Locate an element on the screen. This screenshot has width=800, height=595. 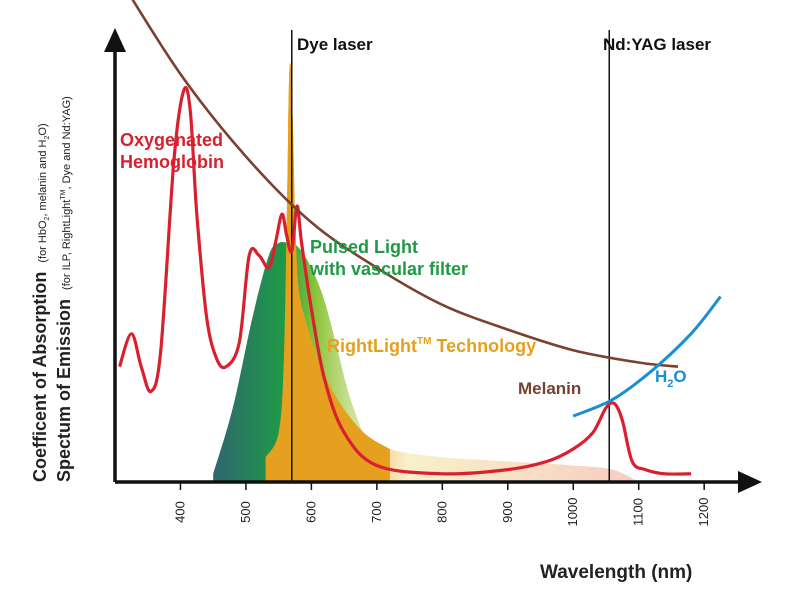
h2o-label-sub: 2 is located at coordinates (670, 384).